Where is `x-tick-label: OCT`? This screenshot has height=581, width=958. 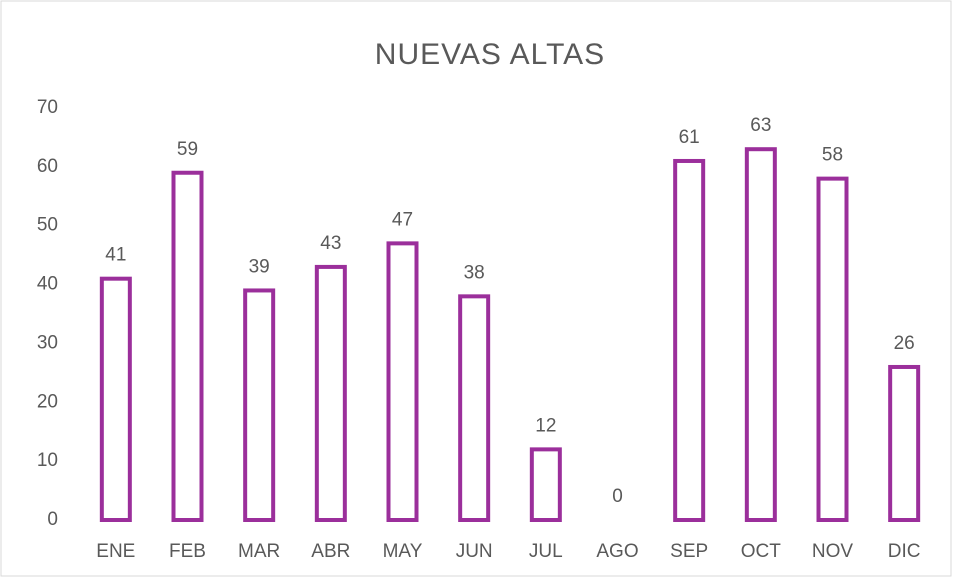 x-tick-label: OCT is located at coordinates (761, 551).